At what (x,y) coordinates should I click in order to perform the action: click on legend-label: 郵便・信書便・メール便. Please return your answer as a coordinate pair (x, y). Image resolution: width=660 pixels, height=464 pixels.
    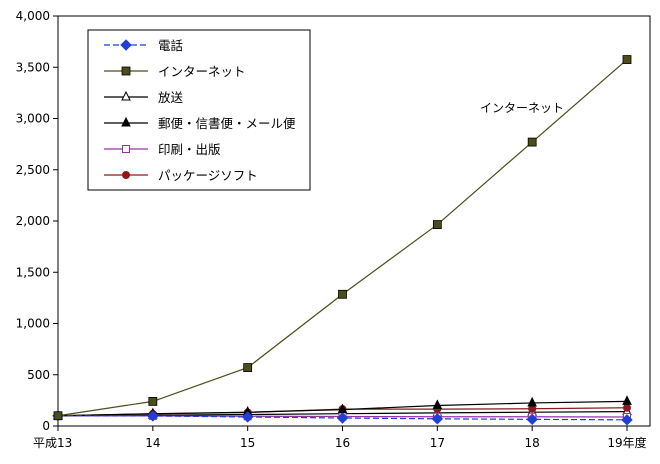
    Looking at the image, I should click on (227, 123).